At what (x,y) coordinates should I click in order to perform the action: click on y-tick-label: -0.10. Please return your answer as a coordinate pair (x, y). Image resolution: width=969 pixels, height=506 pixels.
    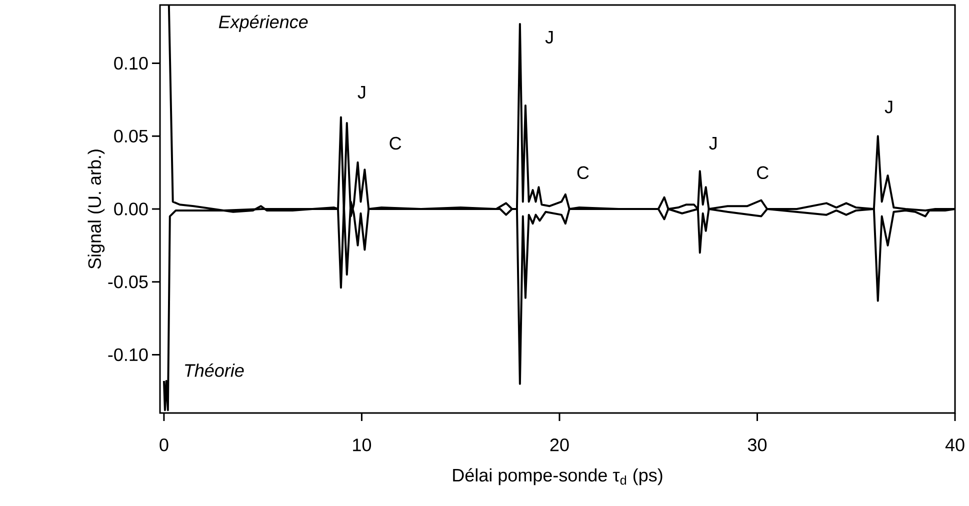
    Looking at the image, I should click on (128, 355).